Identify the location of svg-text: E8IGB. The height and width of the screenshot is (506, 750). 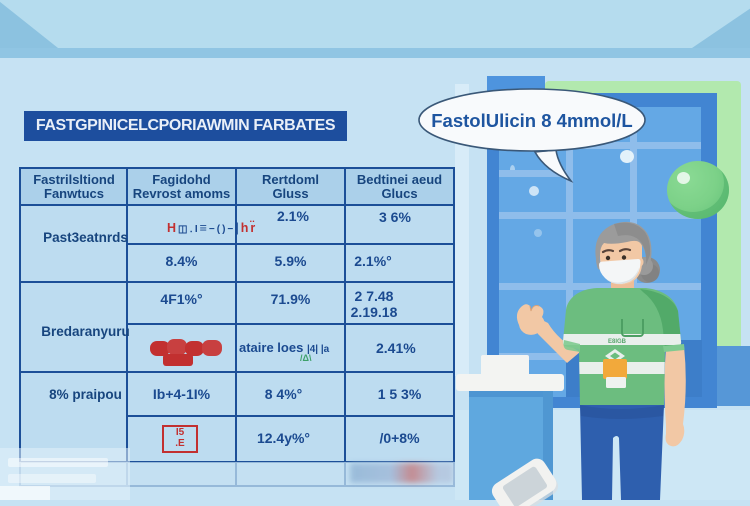
(617, 342).